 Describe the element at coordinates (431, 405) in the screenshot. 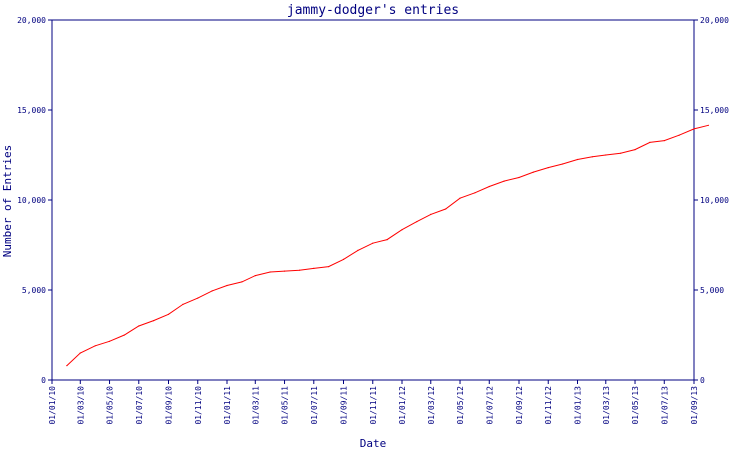

I see `x-tick-label: 01/03/12` at that location.